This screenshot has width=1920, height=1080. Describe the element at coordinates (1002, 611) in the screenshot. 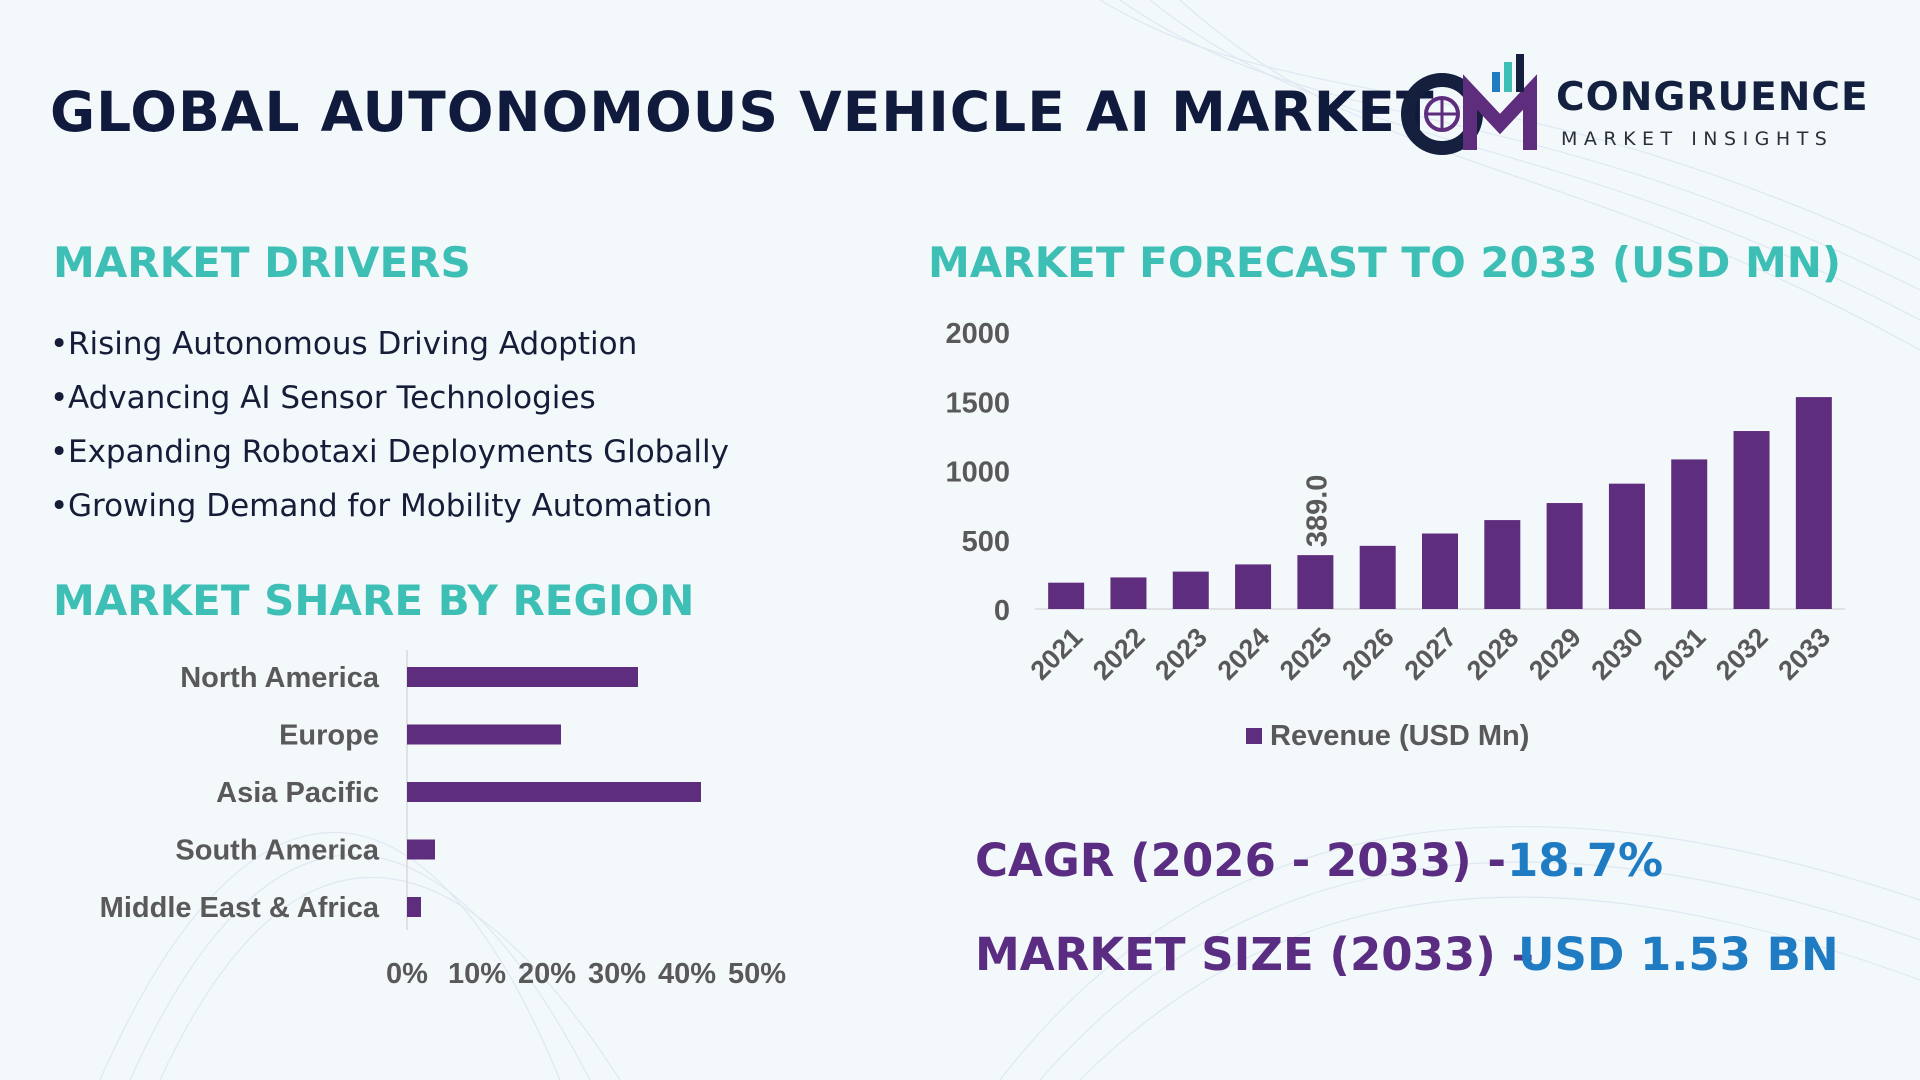

I see `y-tick-label: 0` at that location.